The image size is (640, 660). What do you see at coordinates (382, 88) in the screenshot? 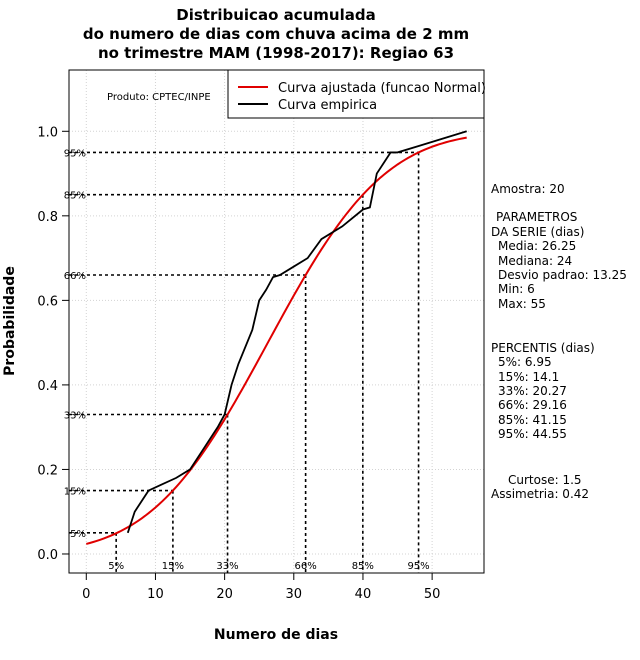
I see `legend-label-fitted: Curva ajustada (funcao Normal)` at bounding box center [382, 88].